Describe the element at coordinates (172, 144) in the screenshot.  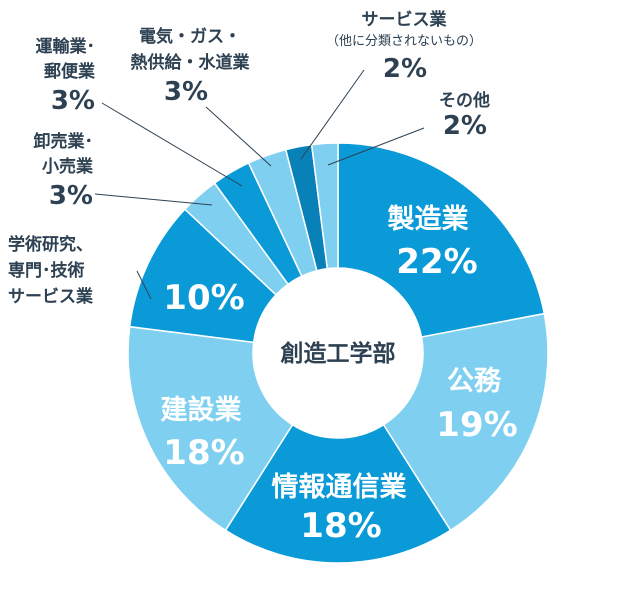
I see `leader-line-transport` at that location.